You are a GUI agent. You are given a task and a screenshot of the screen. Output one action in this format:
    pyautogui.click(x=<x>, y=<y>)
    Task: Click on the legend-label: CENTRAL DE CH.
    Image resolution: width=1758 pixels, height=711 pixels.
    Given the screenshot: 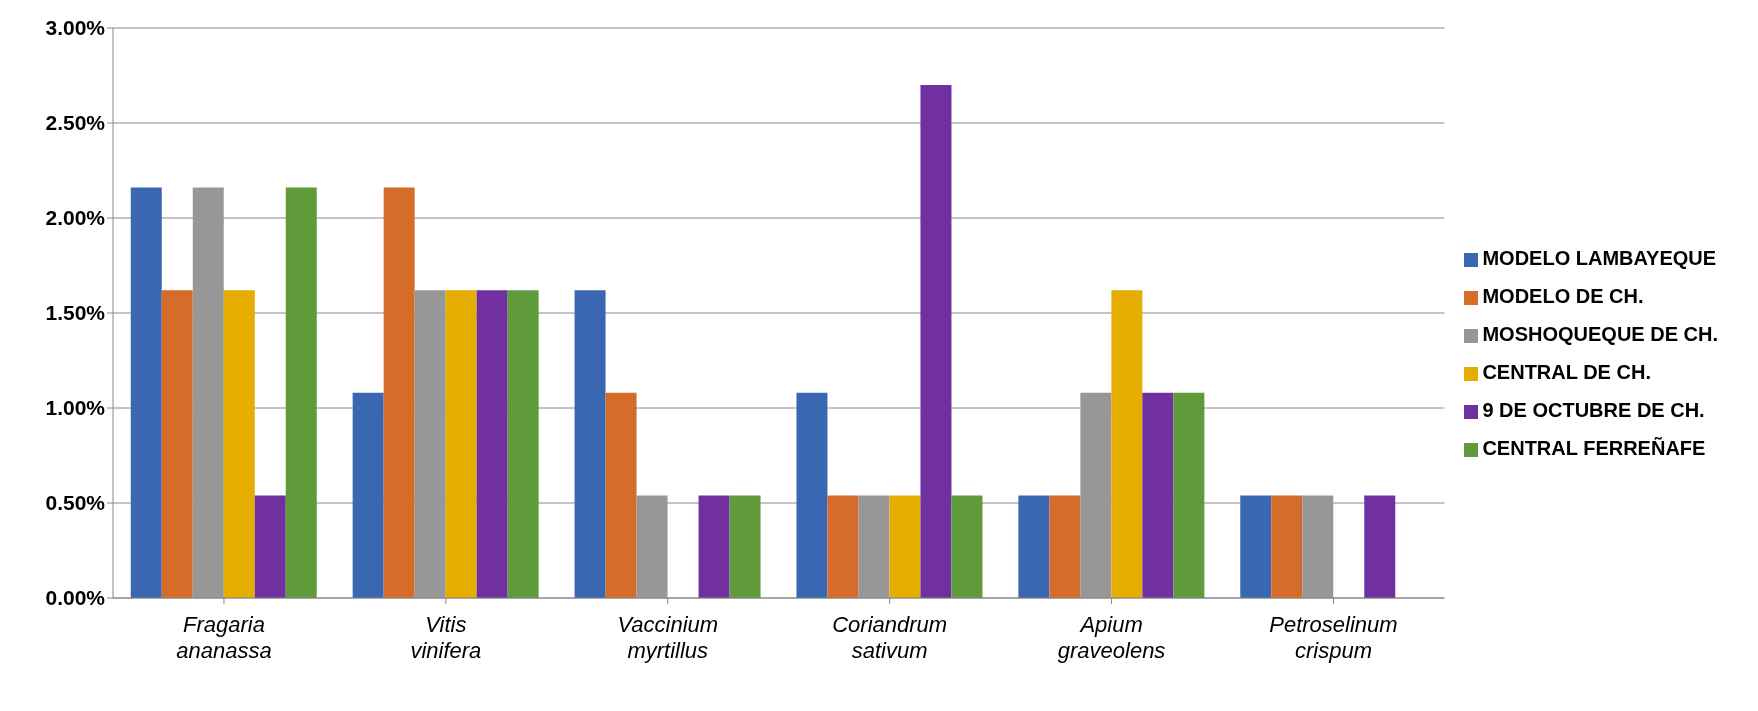 What is the action you would take?
    pyautogui.click(x=1566, y=372)
    